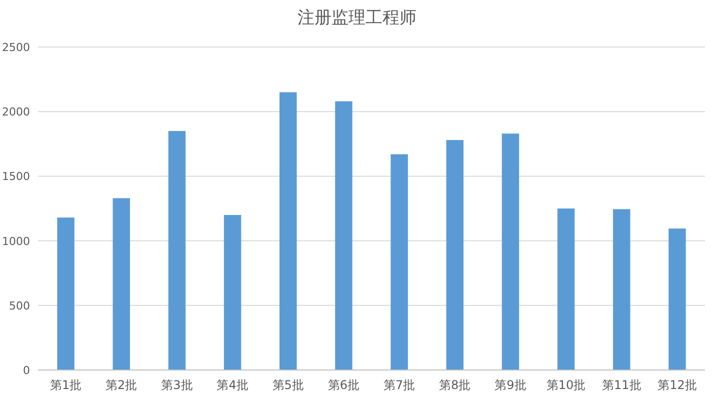 This screenshot has width=714, height=398. I want to click on x-tick-label: 第9批, so click(510, 385).